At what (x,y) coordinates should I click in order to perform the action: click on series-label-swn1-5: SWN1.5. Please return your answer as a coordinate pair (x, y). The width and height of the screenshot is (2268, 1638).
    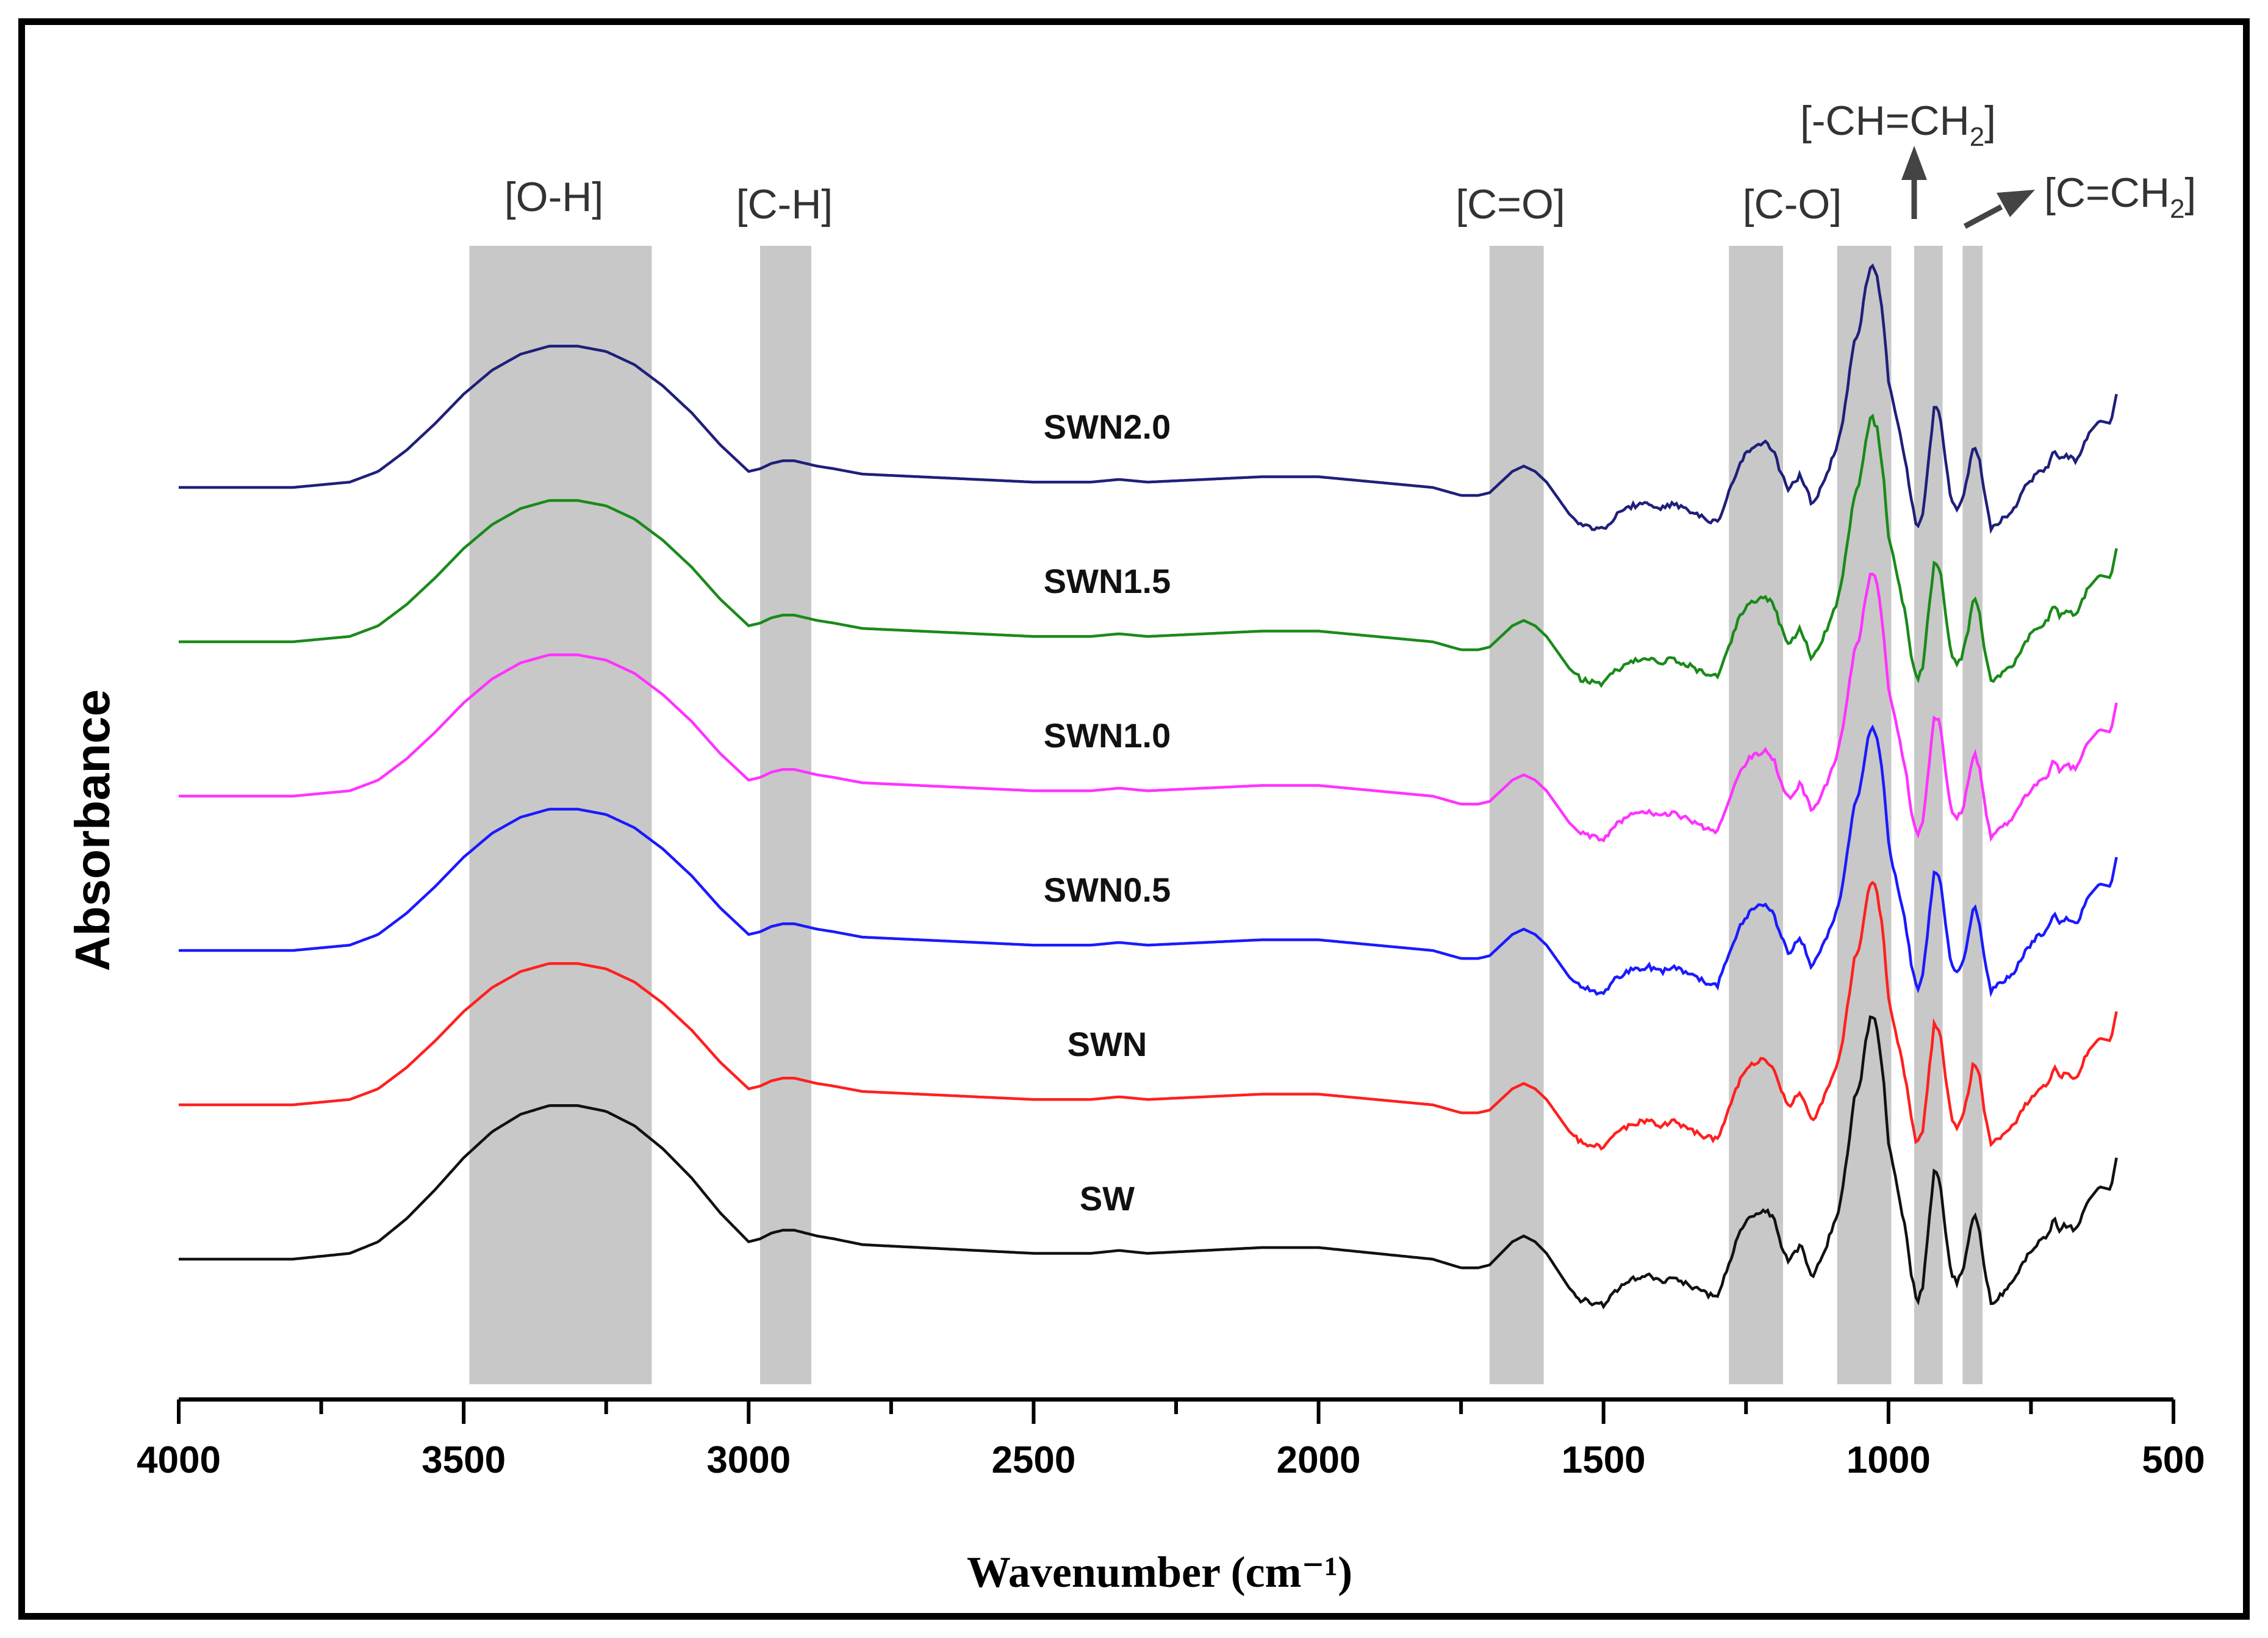
    Looking at the image, I should click on (1107, 581).